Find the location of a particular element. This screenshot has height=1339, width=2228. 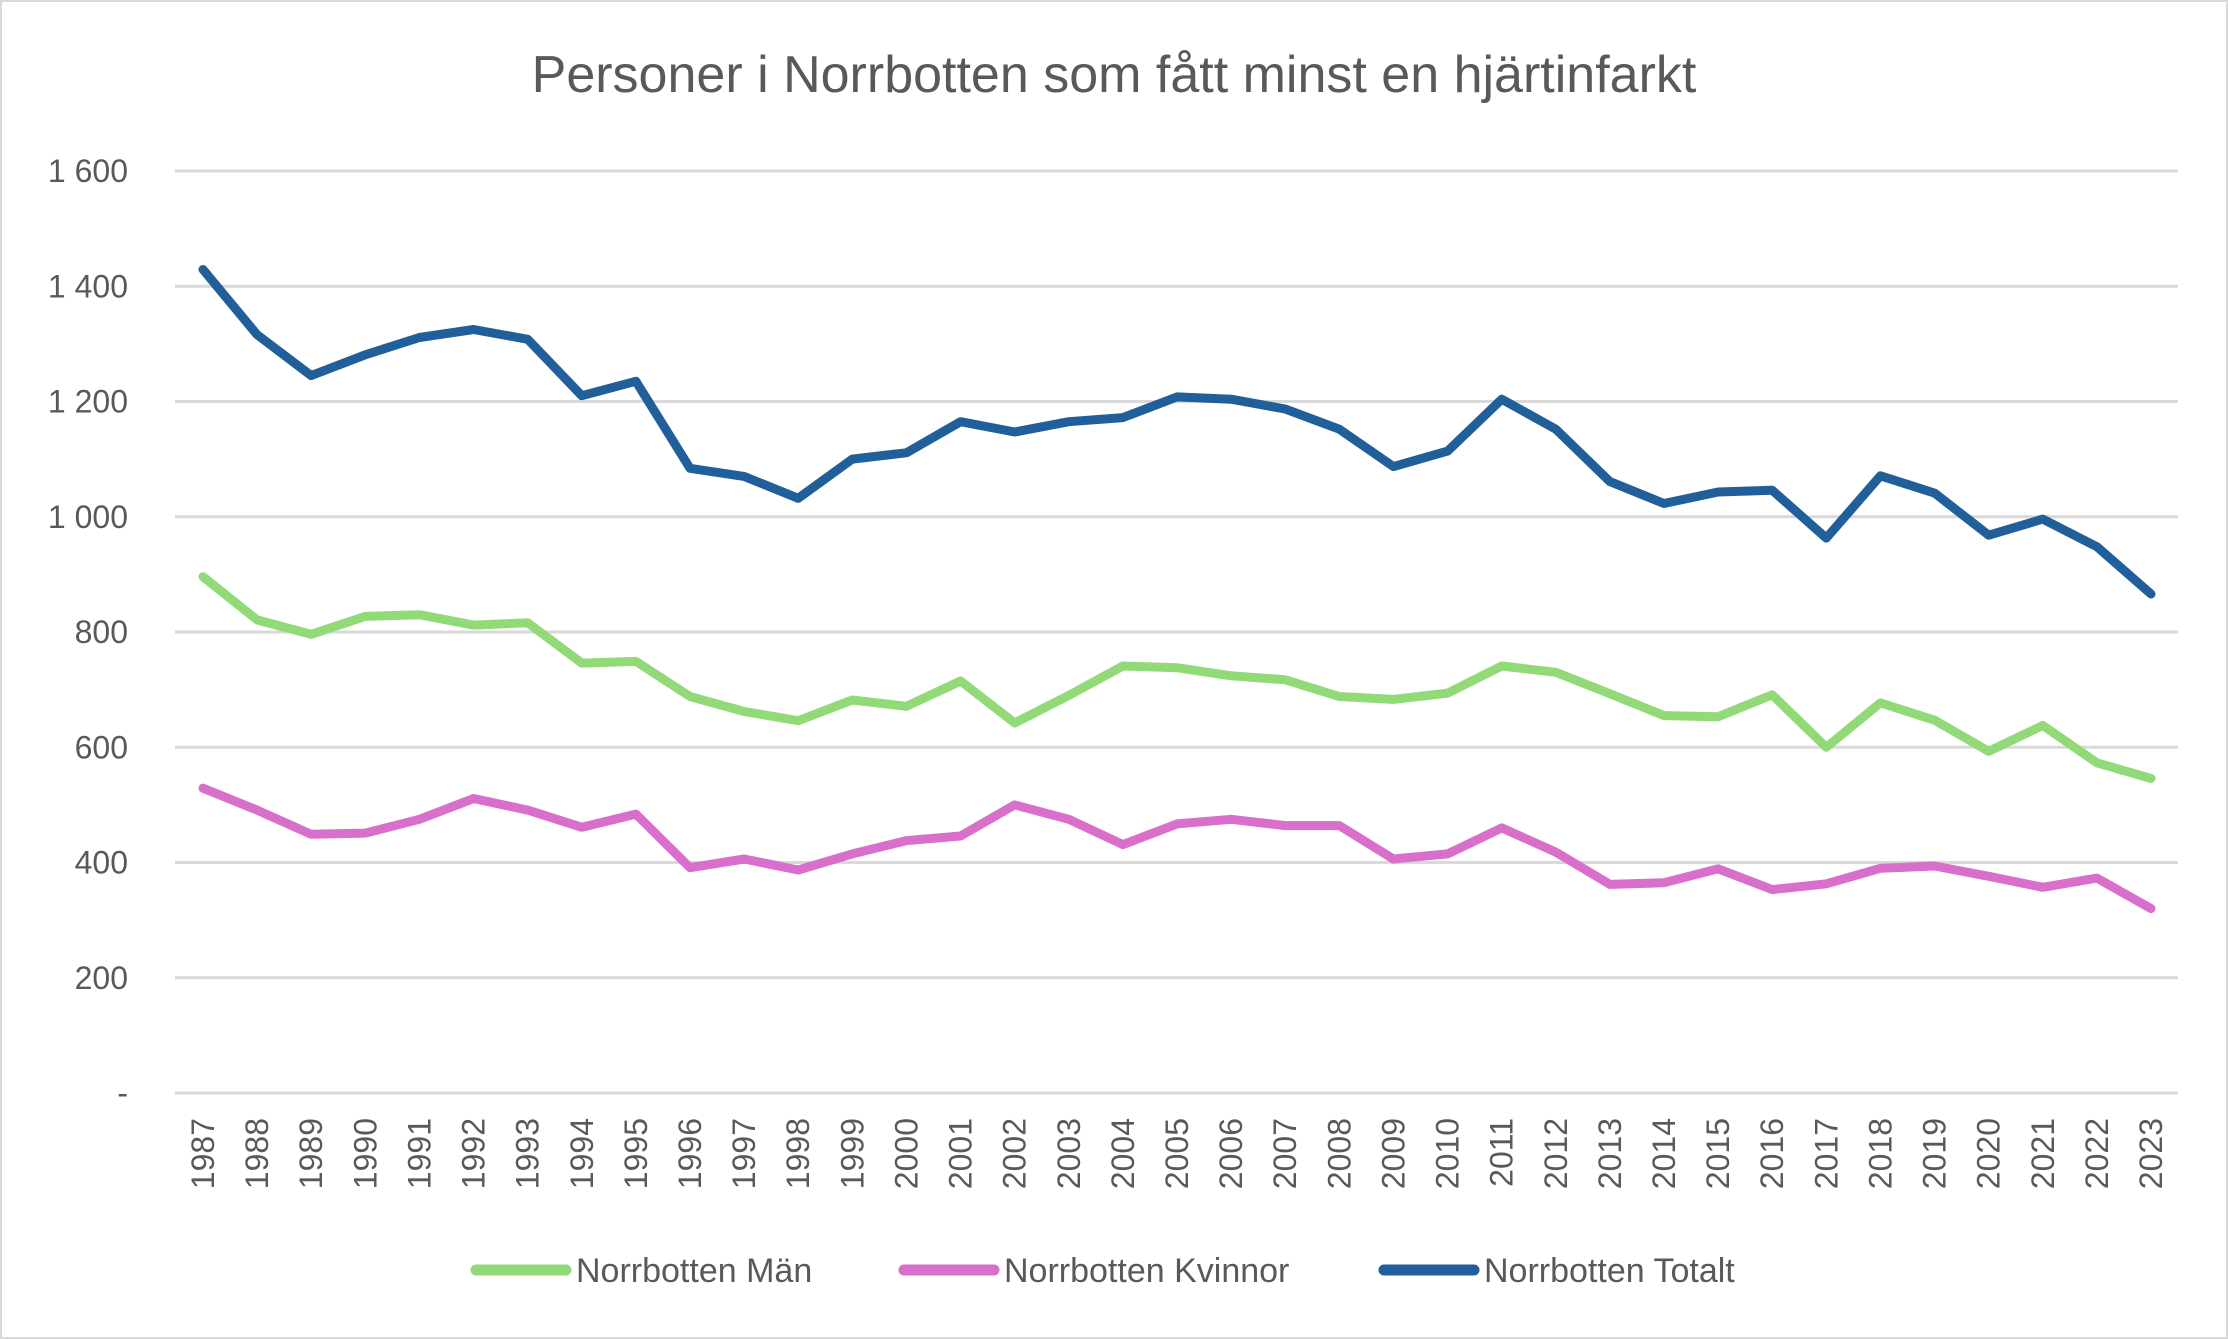

x-tick-label: 2016 is located at coordinates (1772, 1153).